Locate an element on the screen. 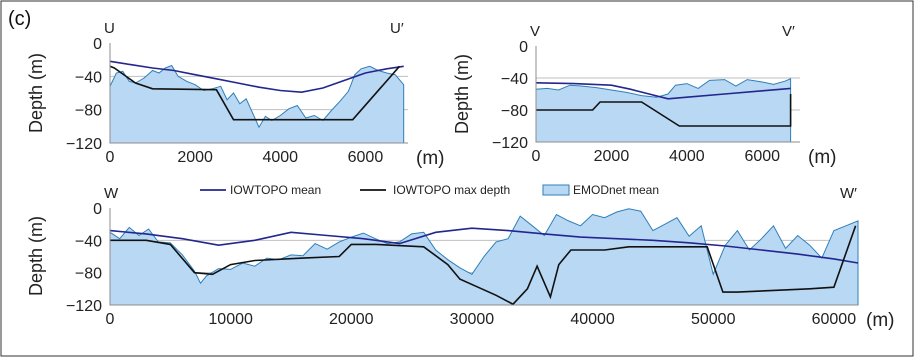  panel-u-y-axis-label: Depth (m) is located at coordinates (36, 93).